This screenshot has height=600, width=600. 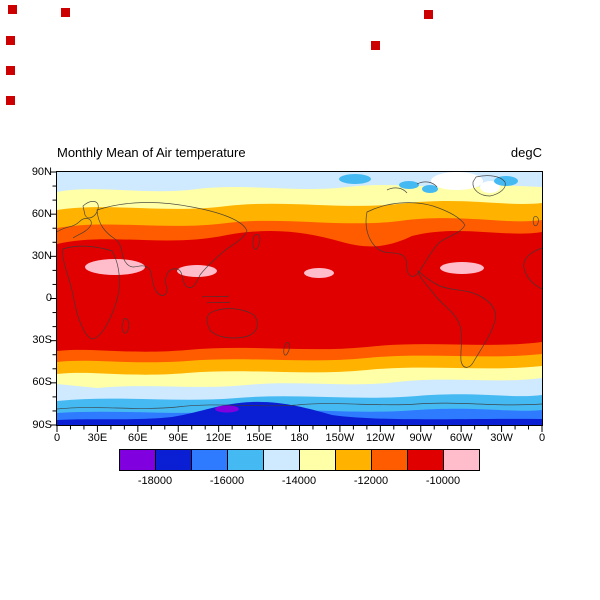 What do you see at coordinates (284, 268) in the screenshot?
I see `map-warm-patches` at bounding box center [284, 268].